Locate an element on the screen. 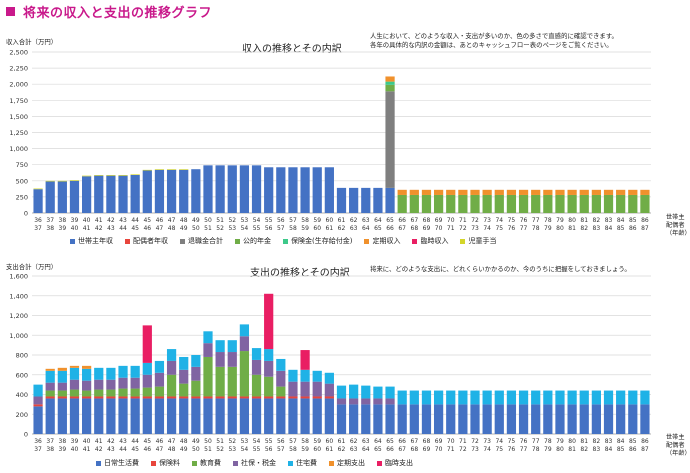 Image resolution: width=690 pixels, height=473 pixels. expense-x-tick-spouse: 50 is located at coordinates (196, 449).